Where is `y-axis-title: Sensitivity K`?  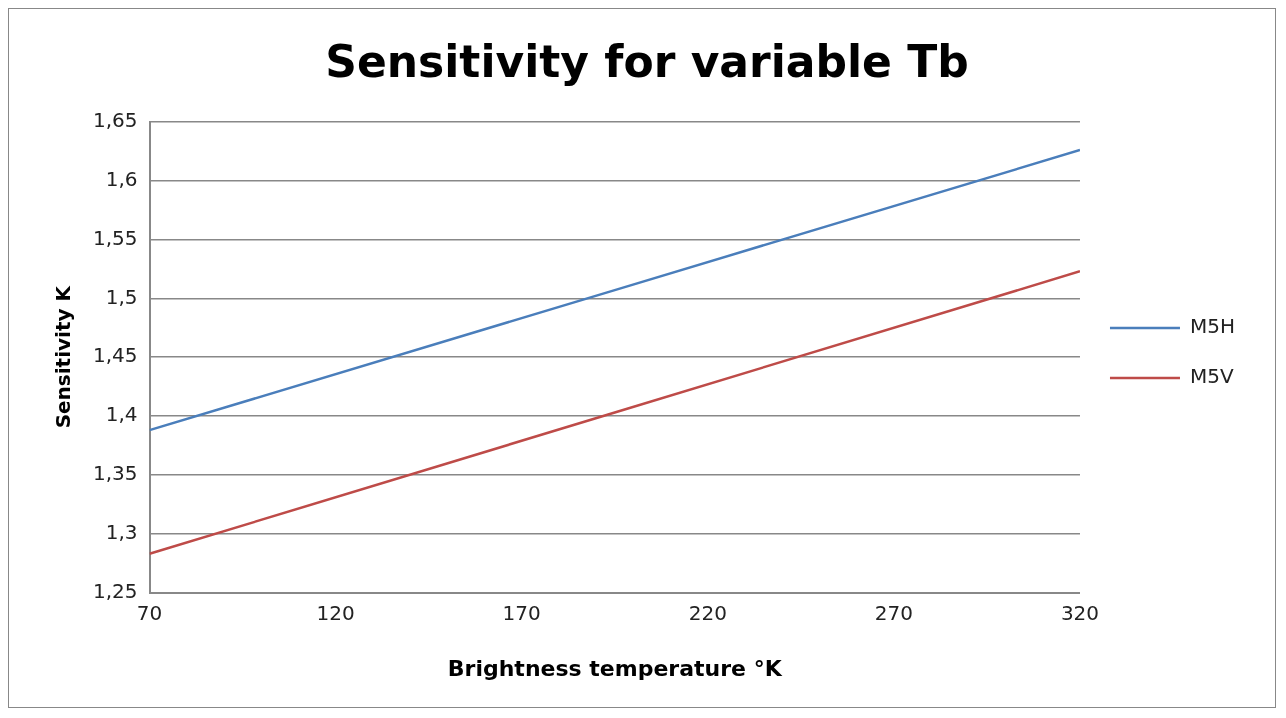
y-axis-title: Sensitivity K is located at coordinates (63, 356).